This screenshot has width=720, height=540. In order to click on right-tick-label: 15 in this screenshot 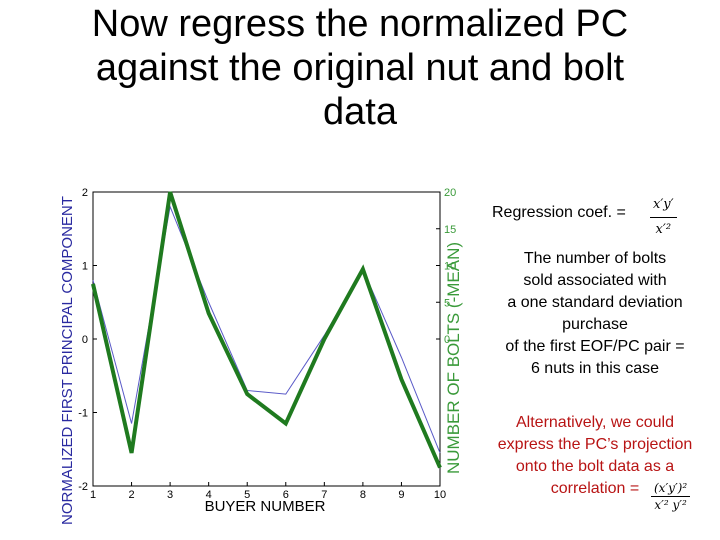, I will do `click(450, 230)`.